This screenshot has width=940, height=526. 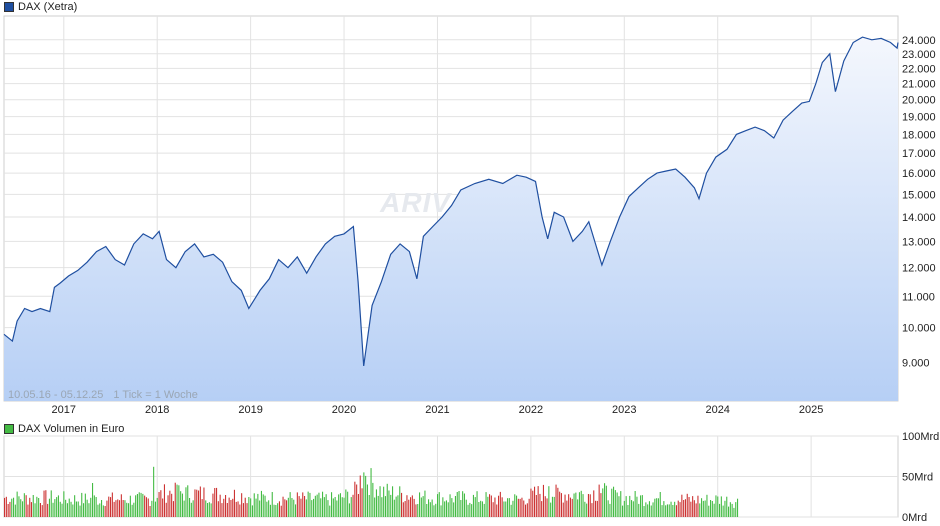 I want to click on volume-legend: DAX Volumen in Euro, so click(x=64, y=429).